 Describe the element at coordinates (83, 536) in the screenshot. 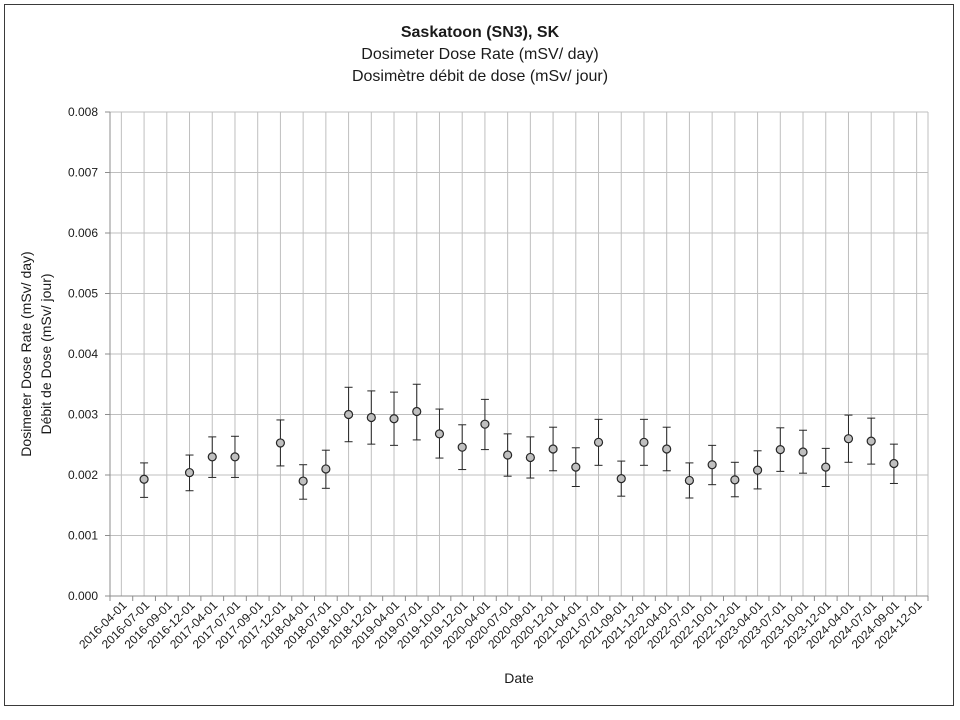

I see `y-tick-label: 0.001` at that location.